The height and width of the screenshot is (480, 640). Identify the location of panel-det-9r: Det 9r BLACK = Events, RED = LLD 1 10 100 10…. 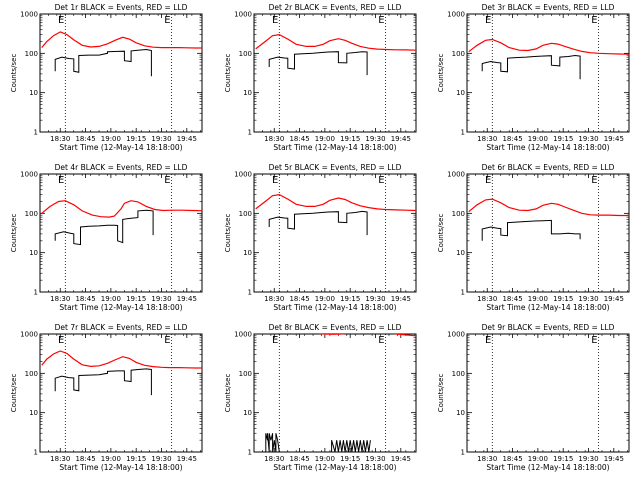
(533, 397).